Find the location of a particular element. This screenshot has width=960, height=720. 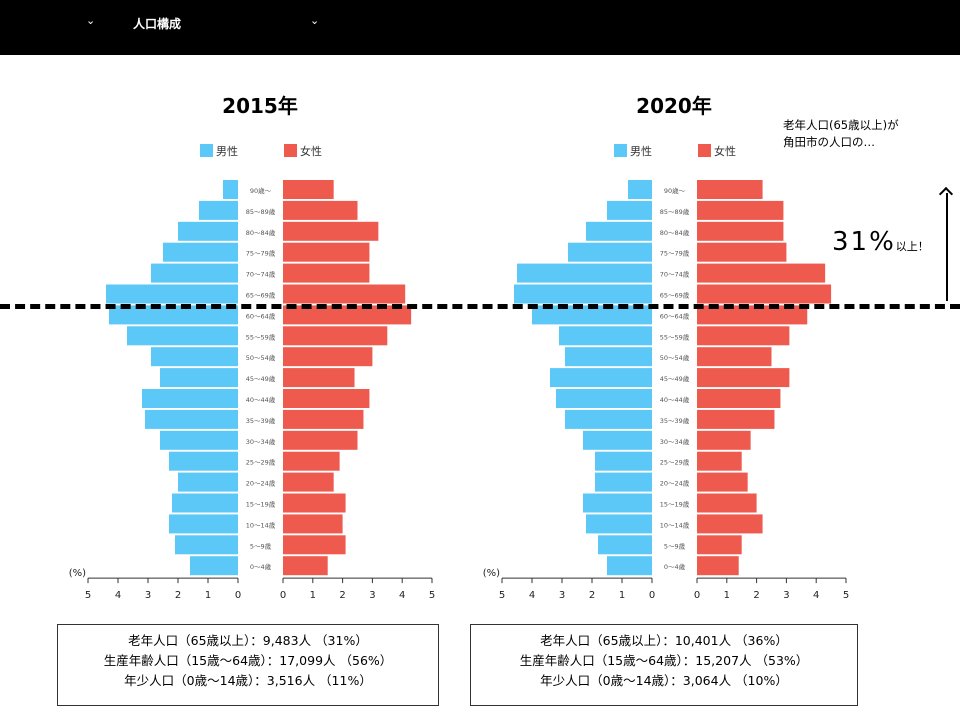

legend-label-male: 男性 is located at coordinates (227, 151).